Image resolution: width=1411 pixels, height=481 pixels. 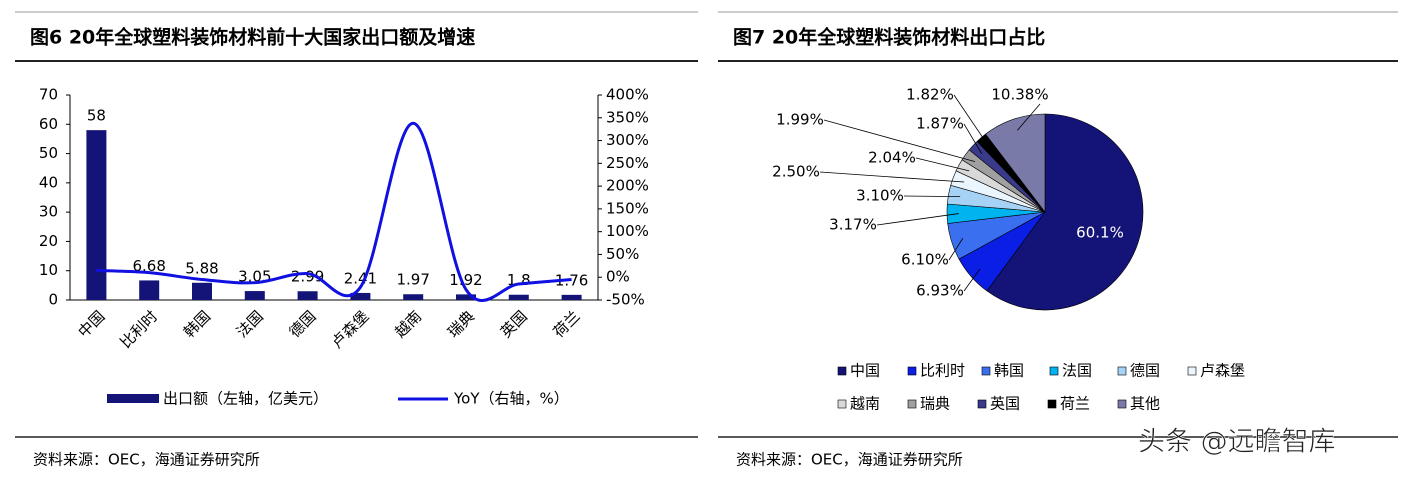 I want to click on legend-label: 瑞典, so click(x=935, y=404).